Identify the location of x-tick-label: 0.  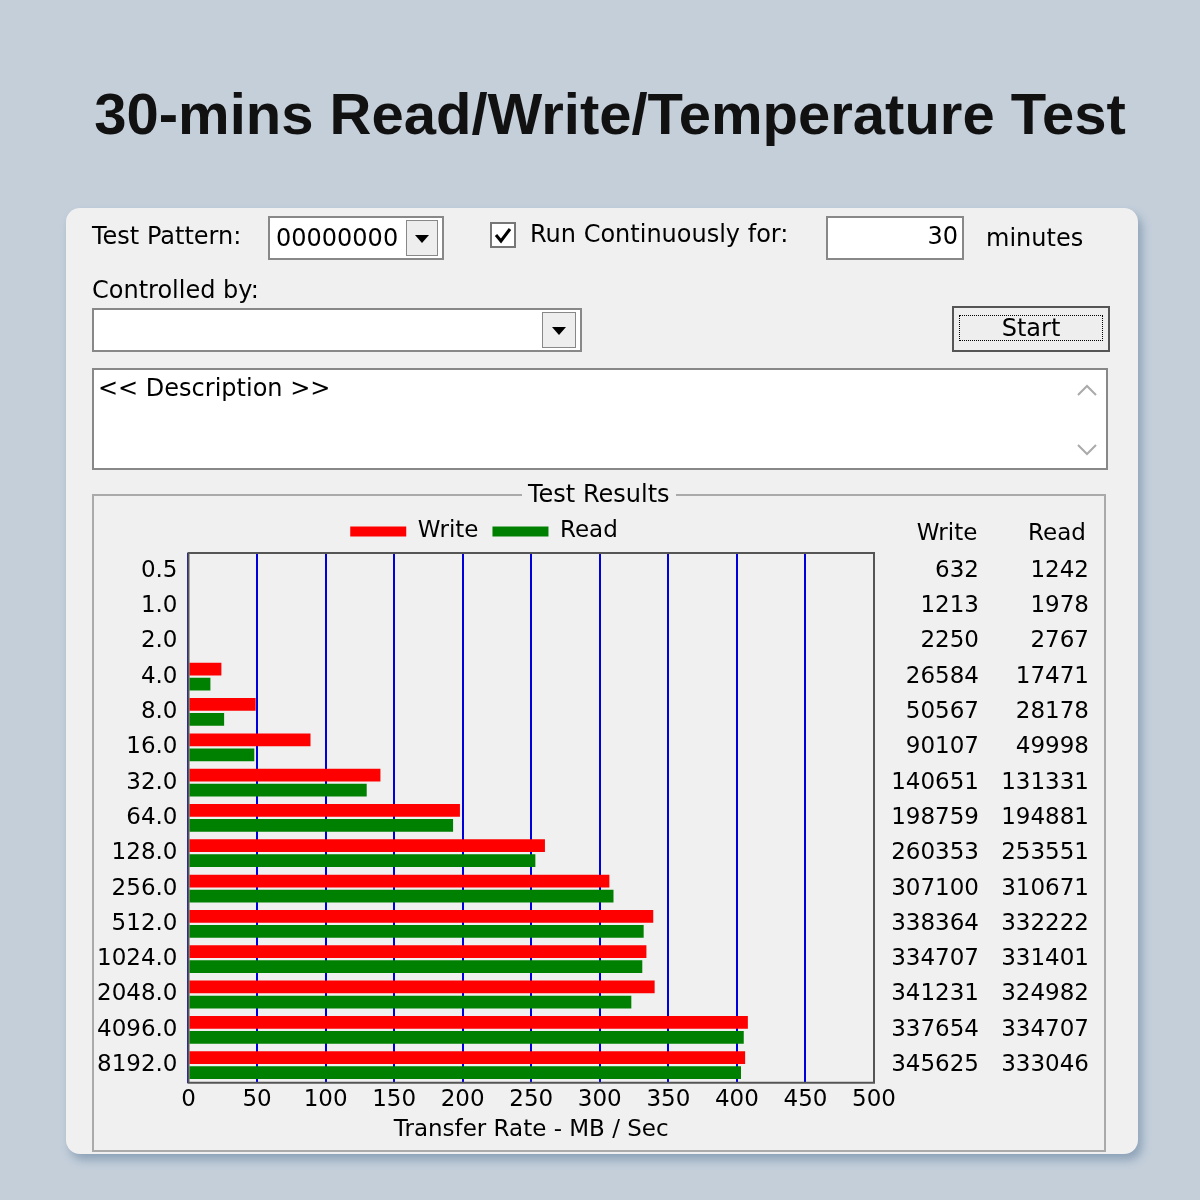
(188, 1097).